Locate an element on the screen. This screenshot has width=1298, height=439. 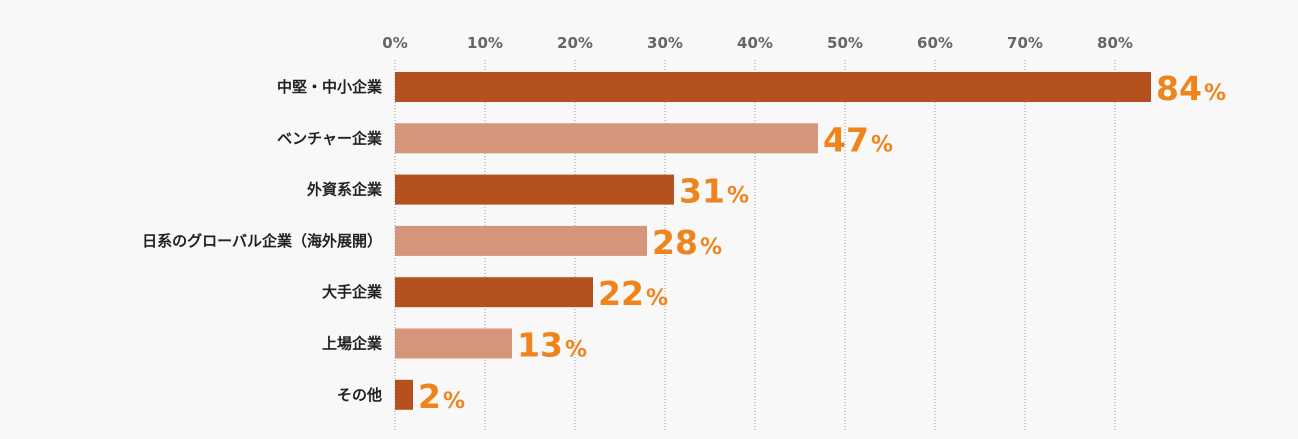
value-label-3: 28% is located at coordinates (687, 242).